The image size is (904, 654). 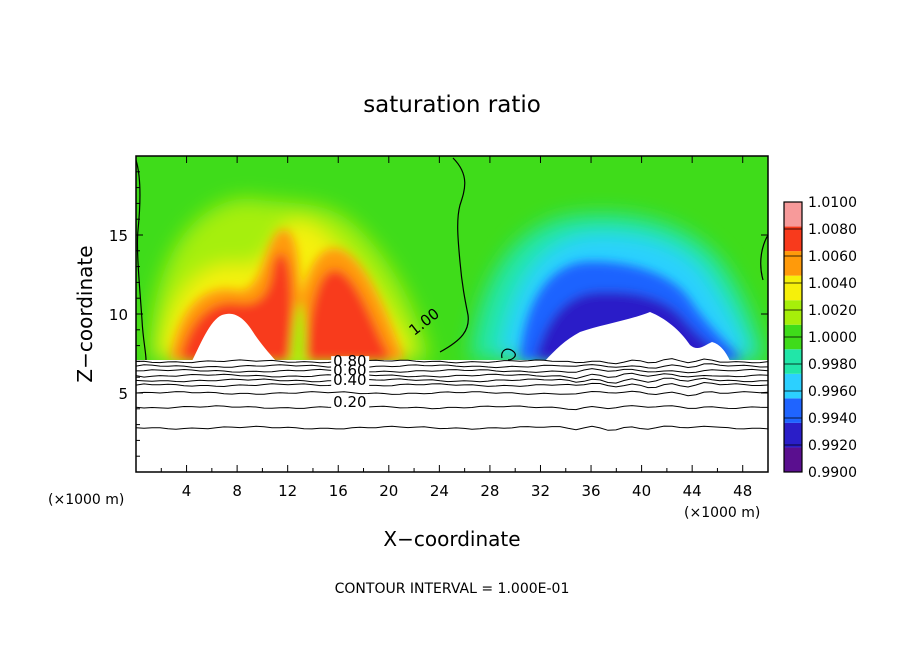 What do you see at coordinates (187, 491) in the screenshot?
I see `x-tick-label: 4` at bounding box center [187, 491].